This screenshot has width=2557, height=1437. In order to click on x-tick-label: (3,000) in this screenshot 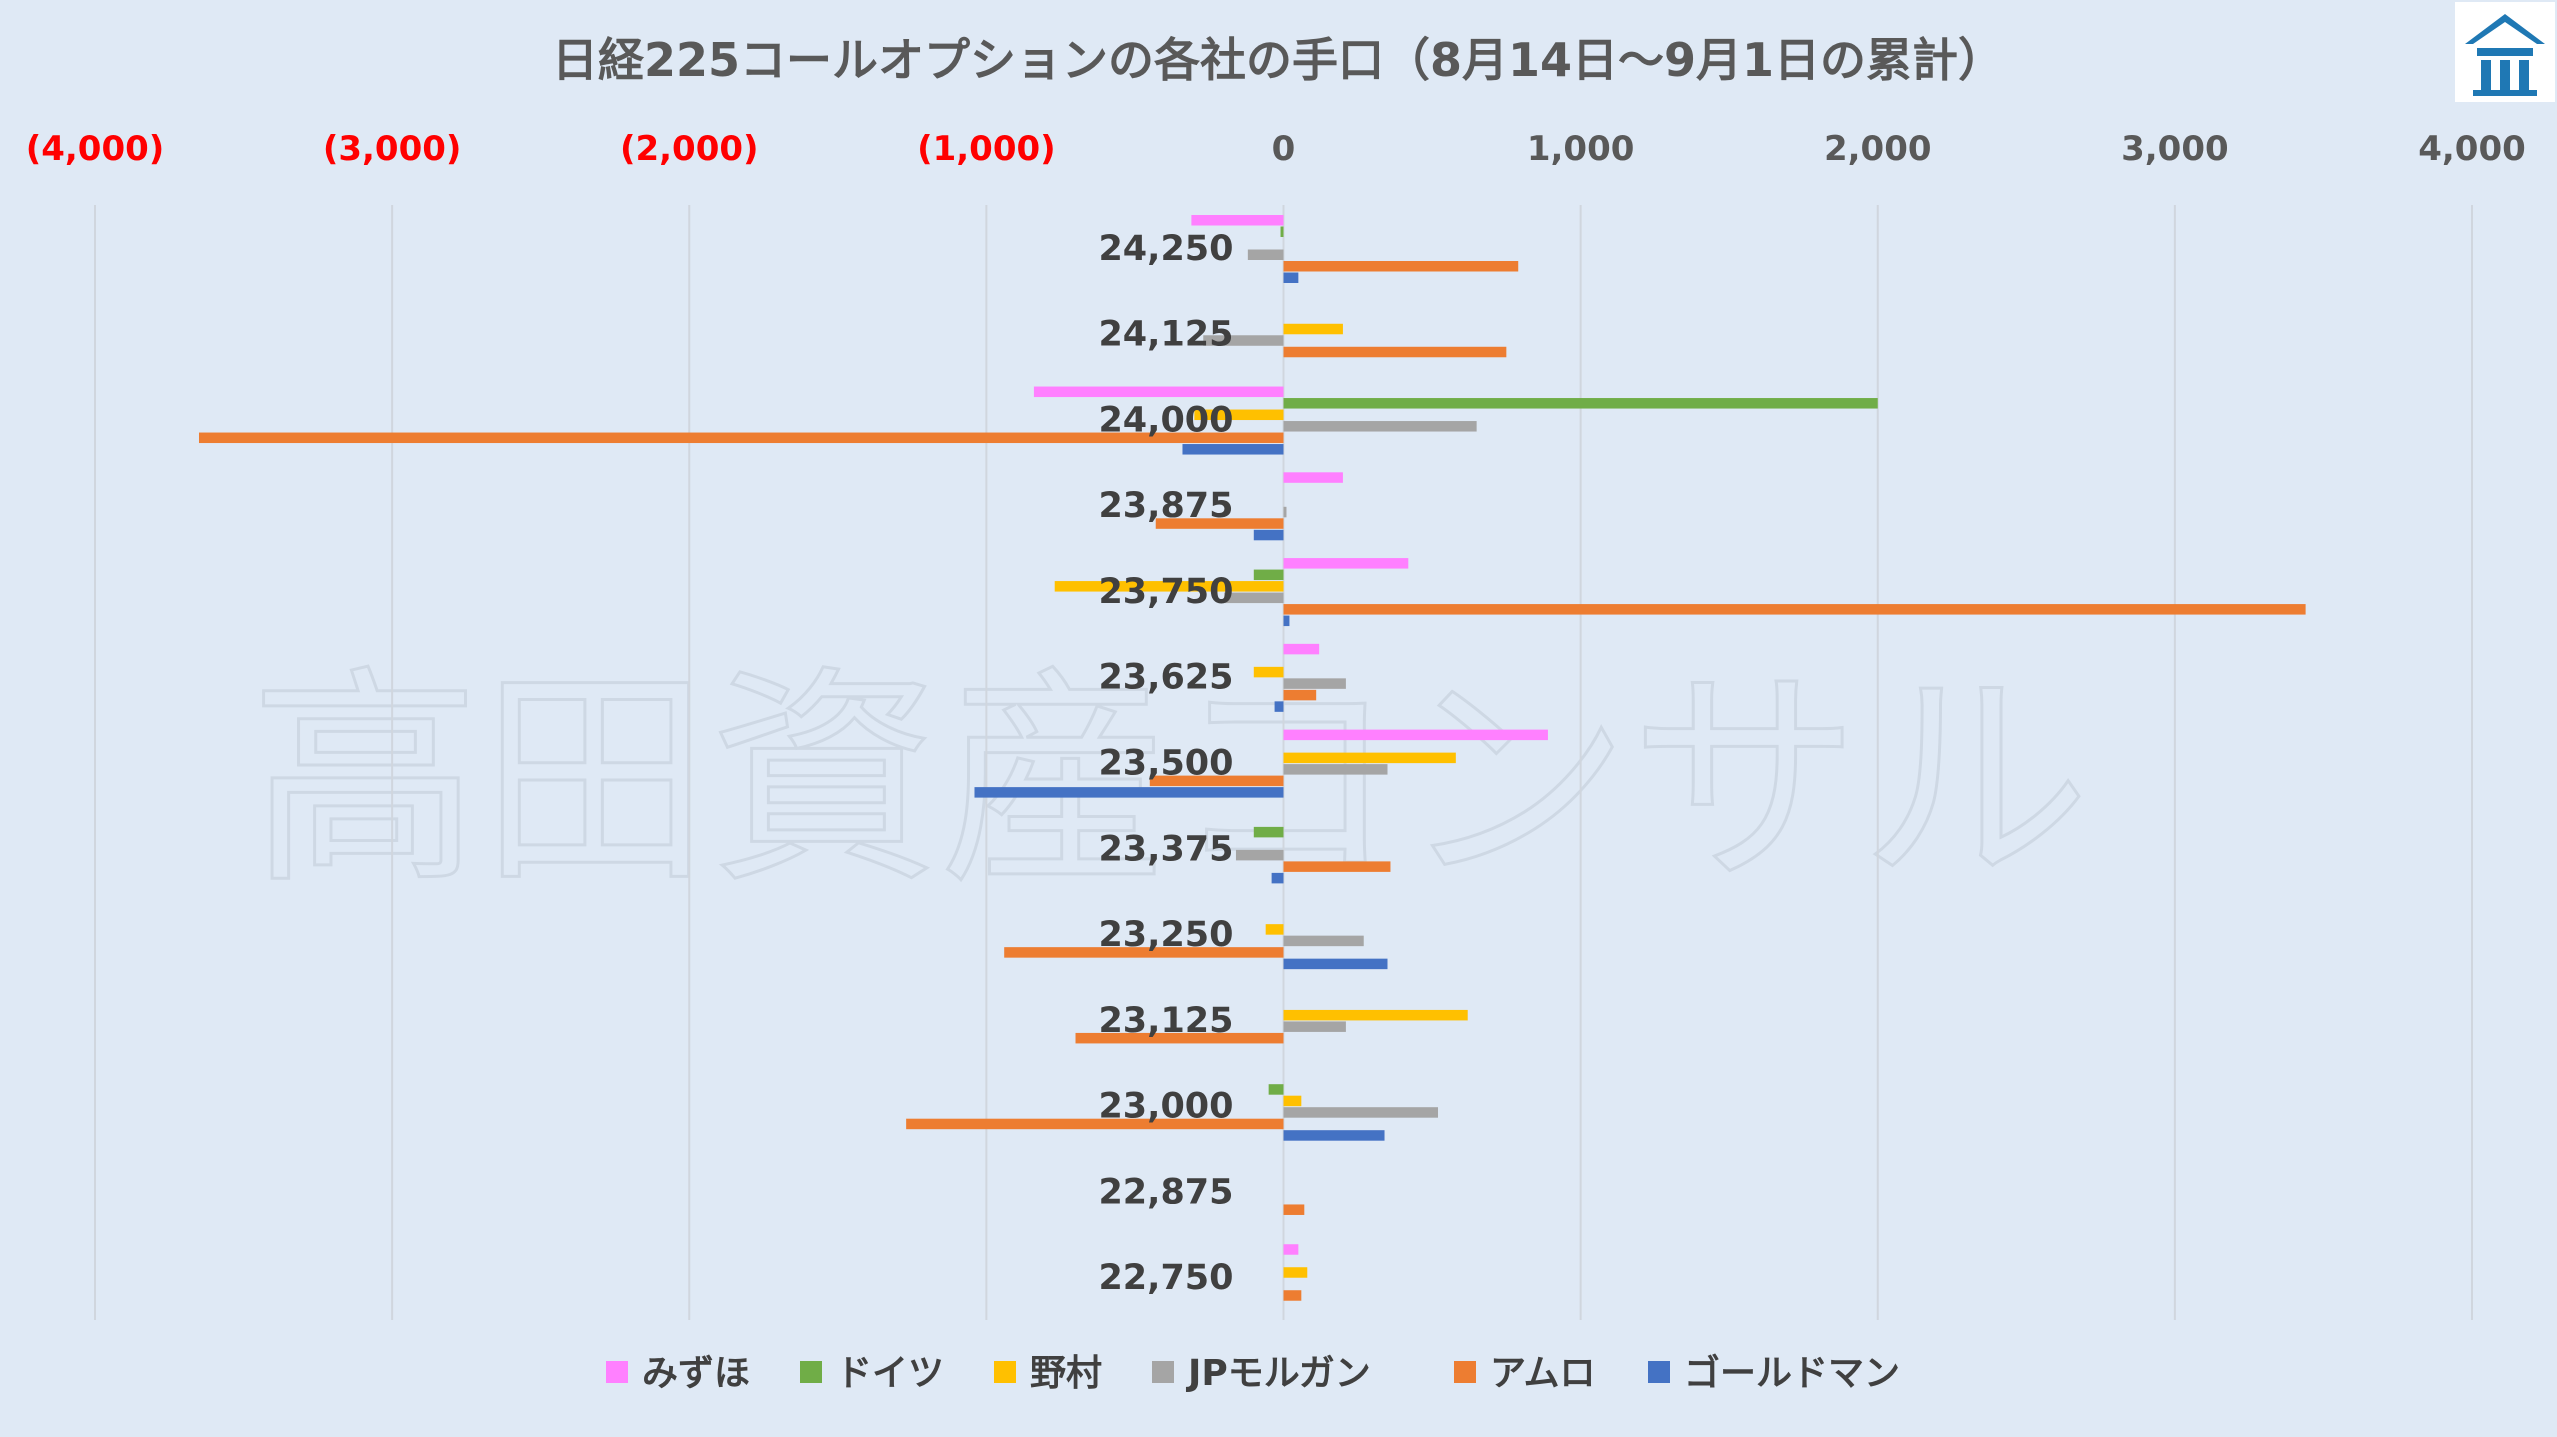, I will do `click(392, 149)`.